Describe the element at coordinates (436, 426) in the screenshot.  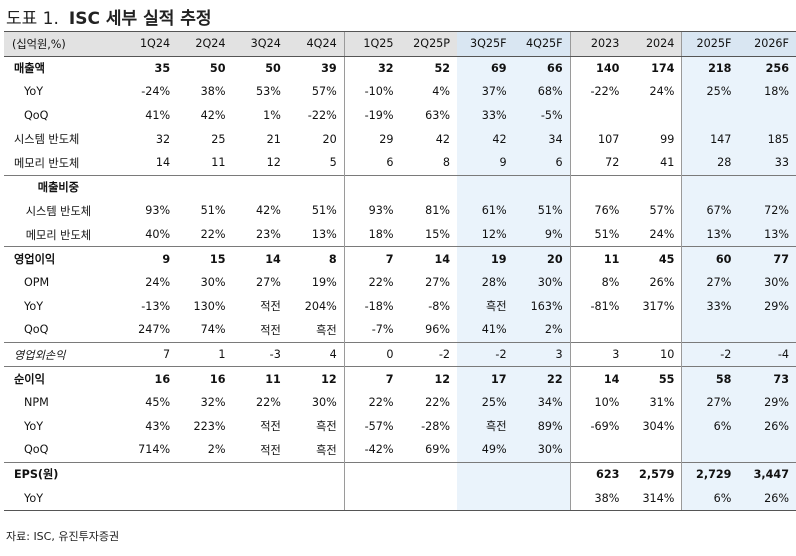
I see `table-cell: -28%` at that location.